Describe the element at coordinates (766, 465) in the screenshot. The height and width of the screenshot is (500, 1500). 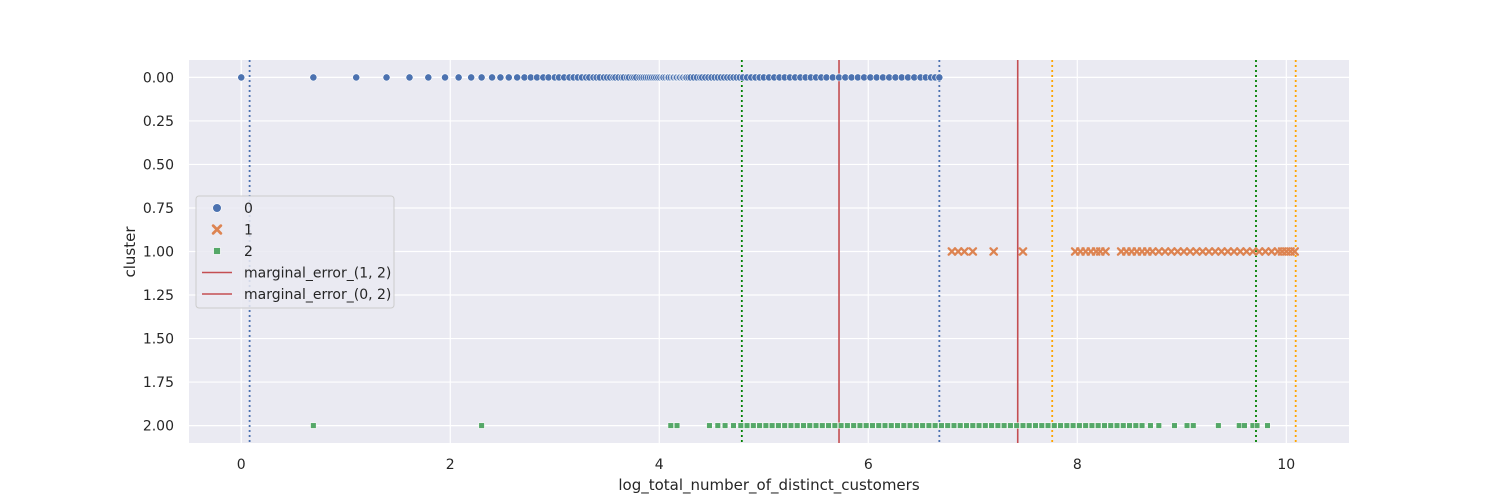
I see `x-tick-labels: 0 2 4 6 8 10` at that location.